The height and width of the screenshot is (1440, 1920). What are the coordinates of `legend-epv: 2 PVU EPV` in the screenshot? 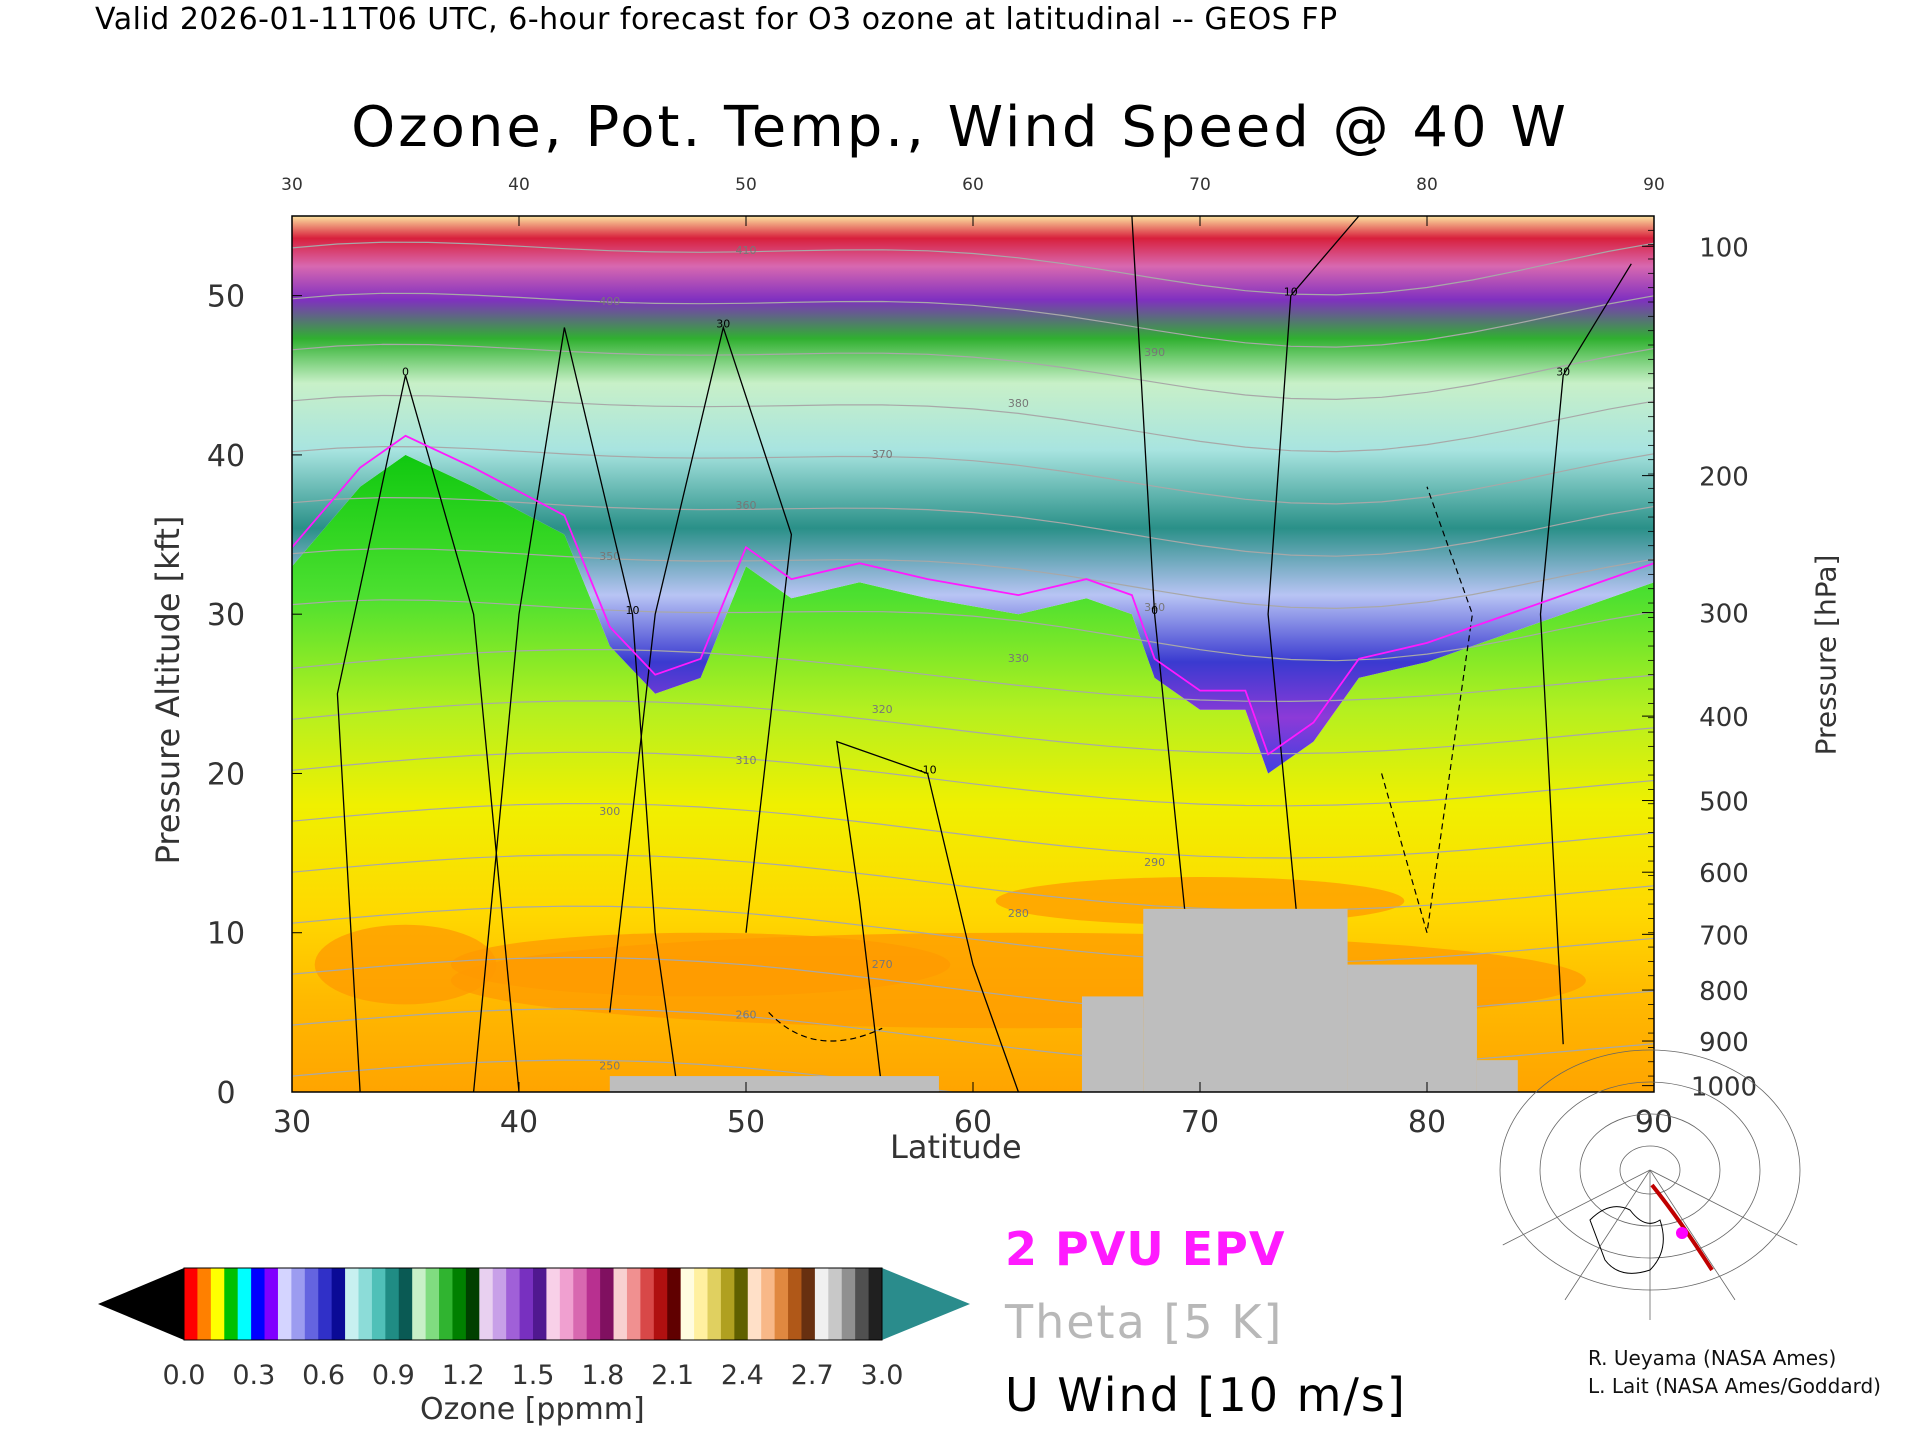 It's located at (1145, 1249).